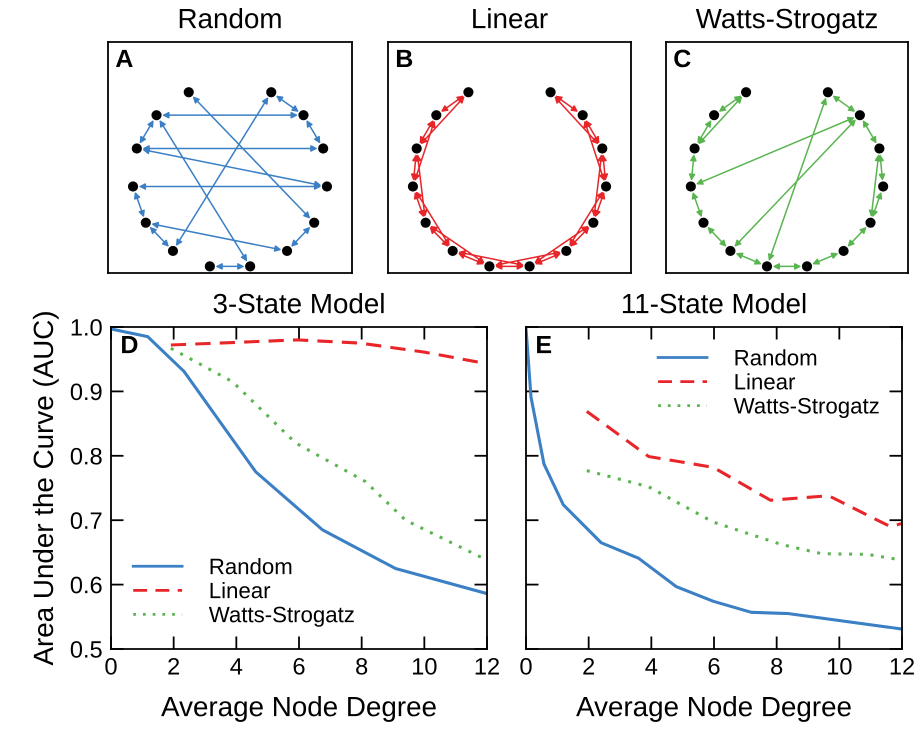 The height and width of the screenshot is (746, 922). What do you see at coordinates (124, 59) in the screenshot?
I see `text: A` at bounding box center [124, 59].